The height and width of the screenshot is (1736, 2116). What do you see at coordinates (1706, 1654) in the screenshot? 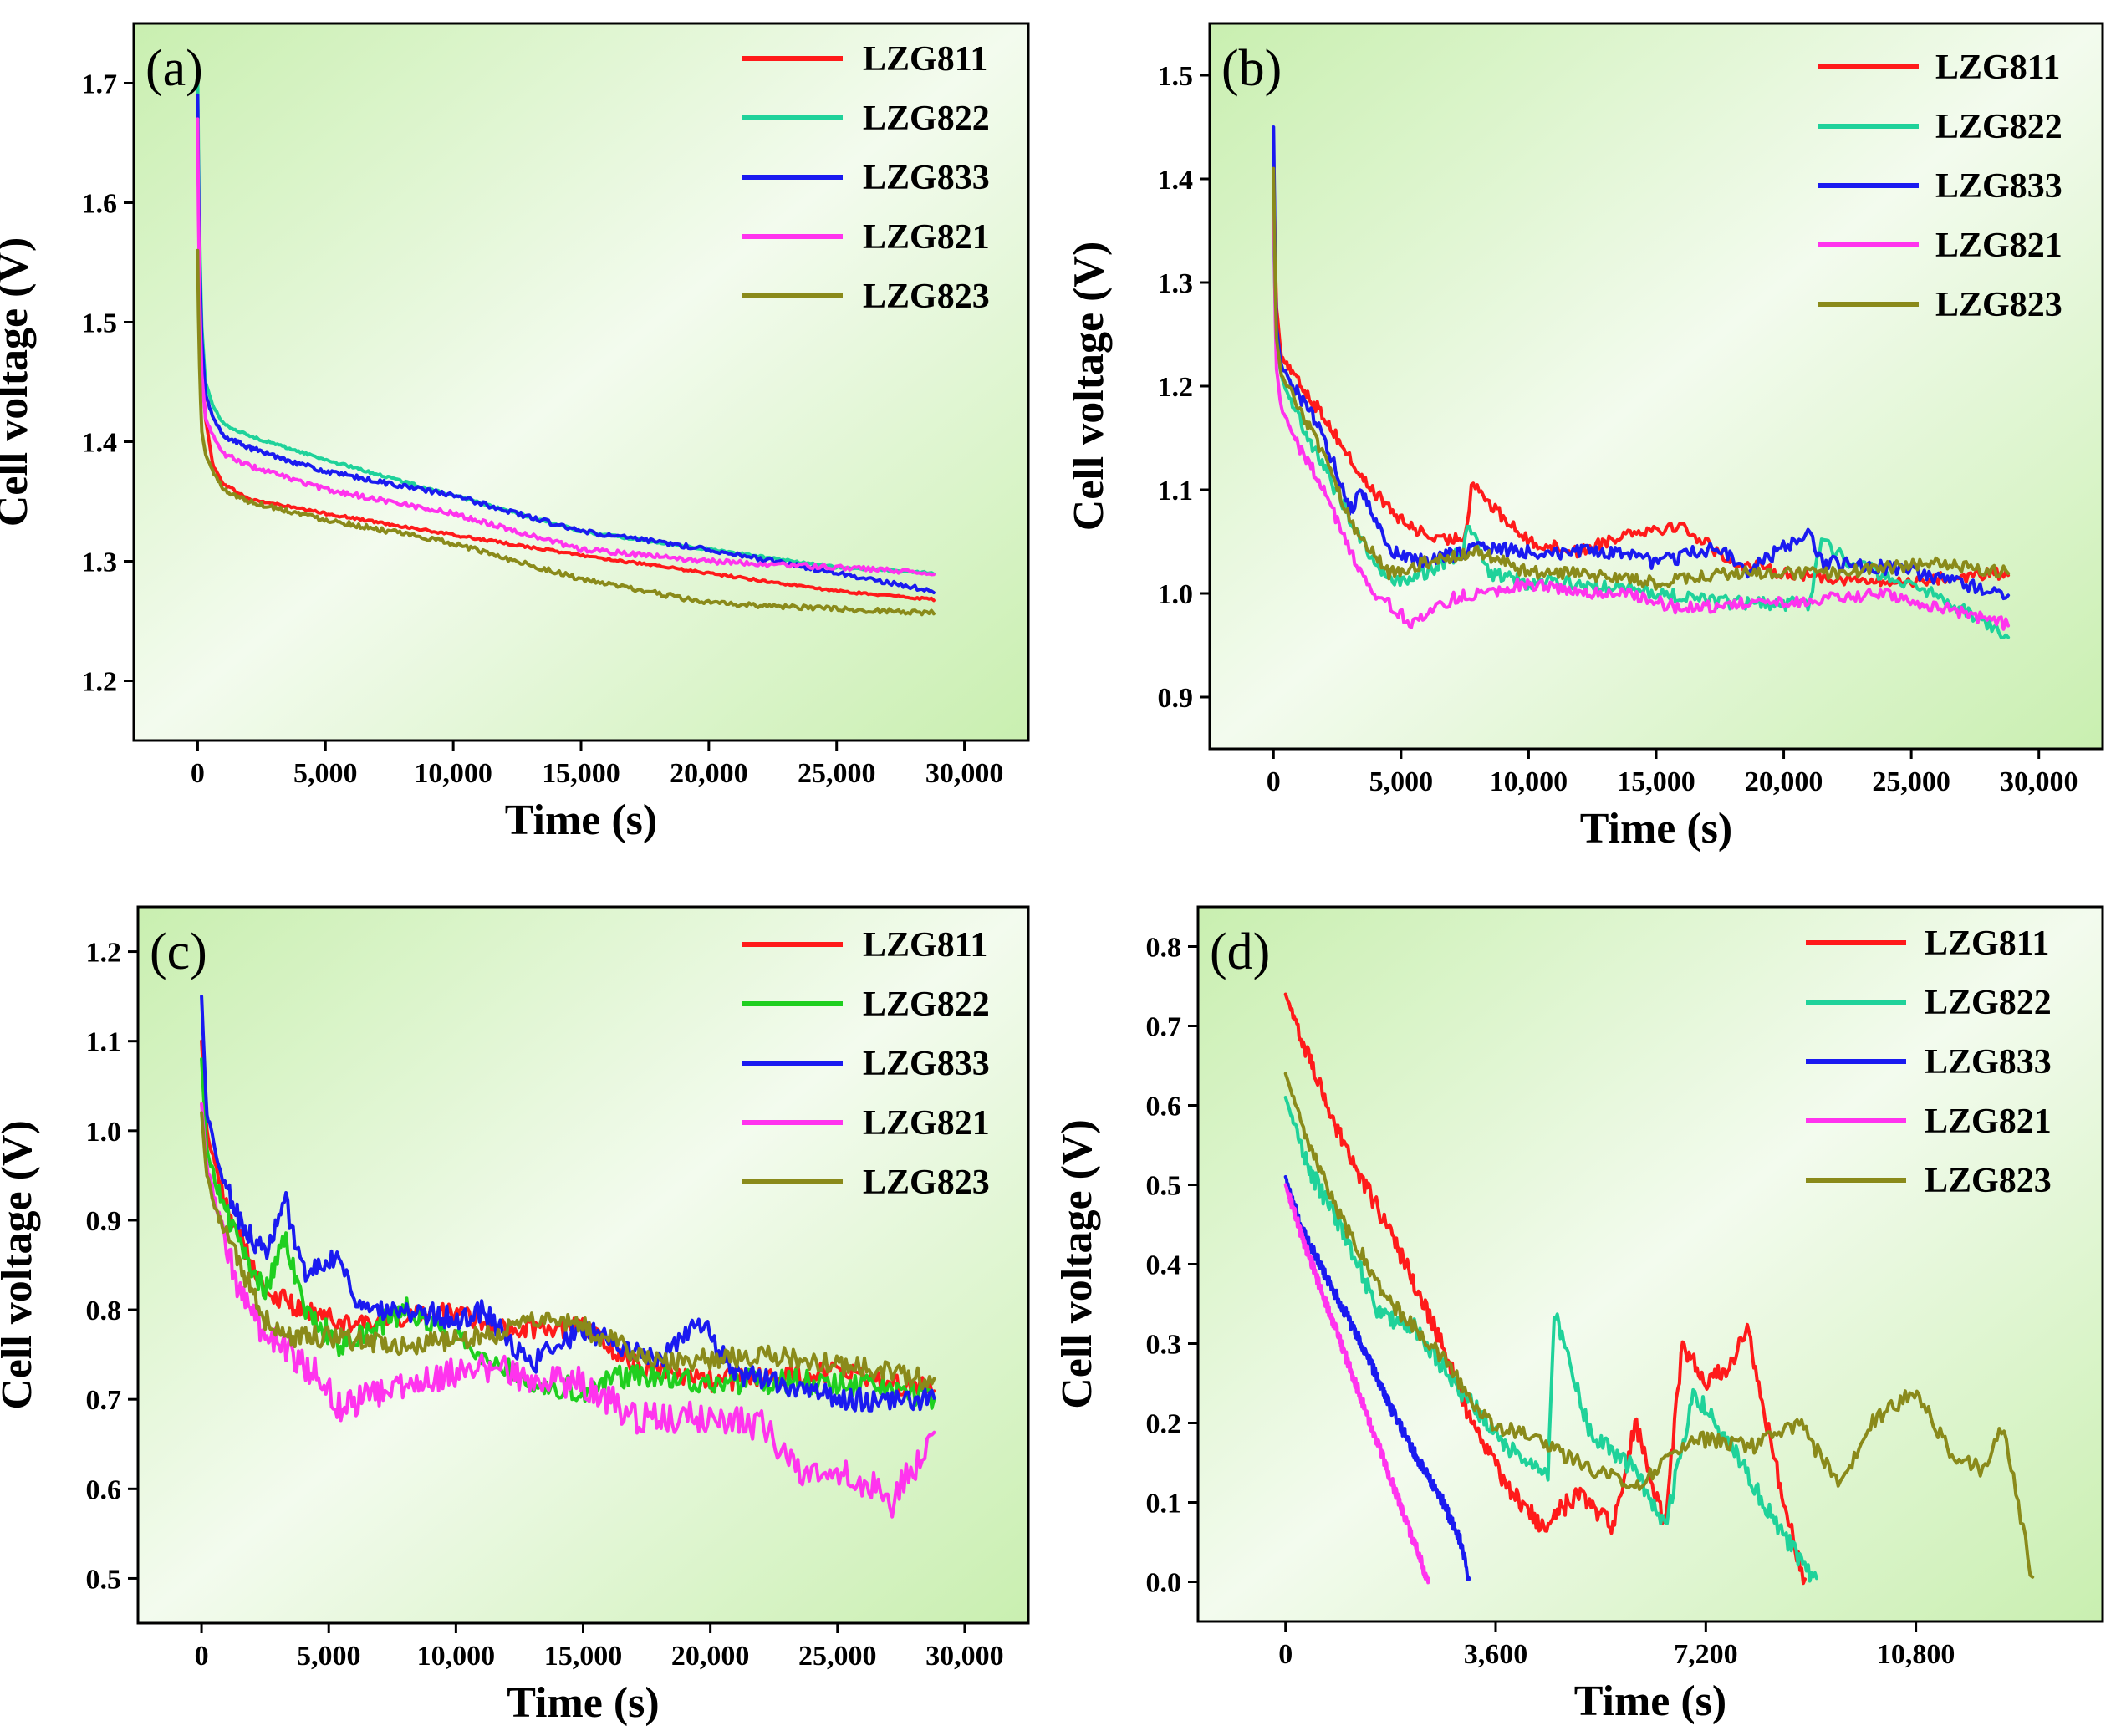
I see `x-tick-label: 7,200` at bounding box center [1706, 1654].